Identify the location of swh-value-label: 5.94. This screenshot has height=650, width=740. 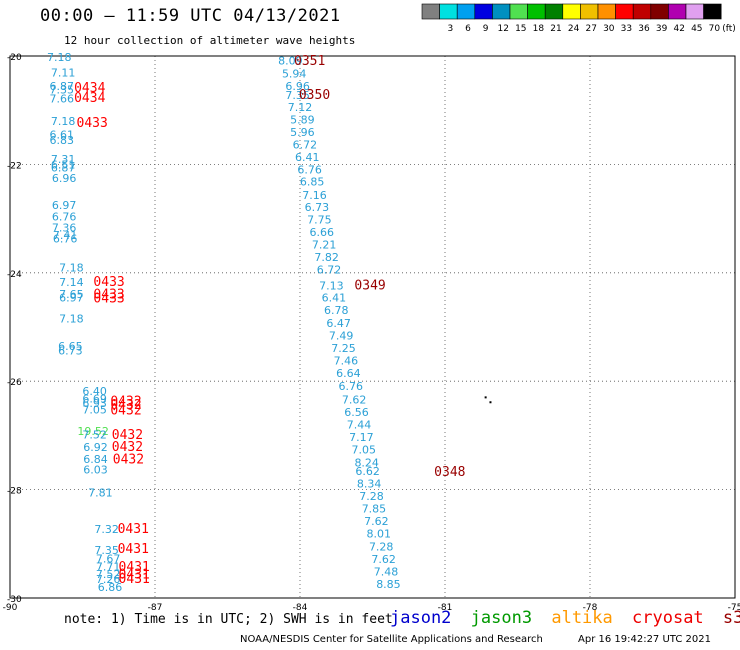
(294, 73).